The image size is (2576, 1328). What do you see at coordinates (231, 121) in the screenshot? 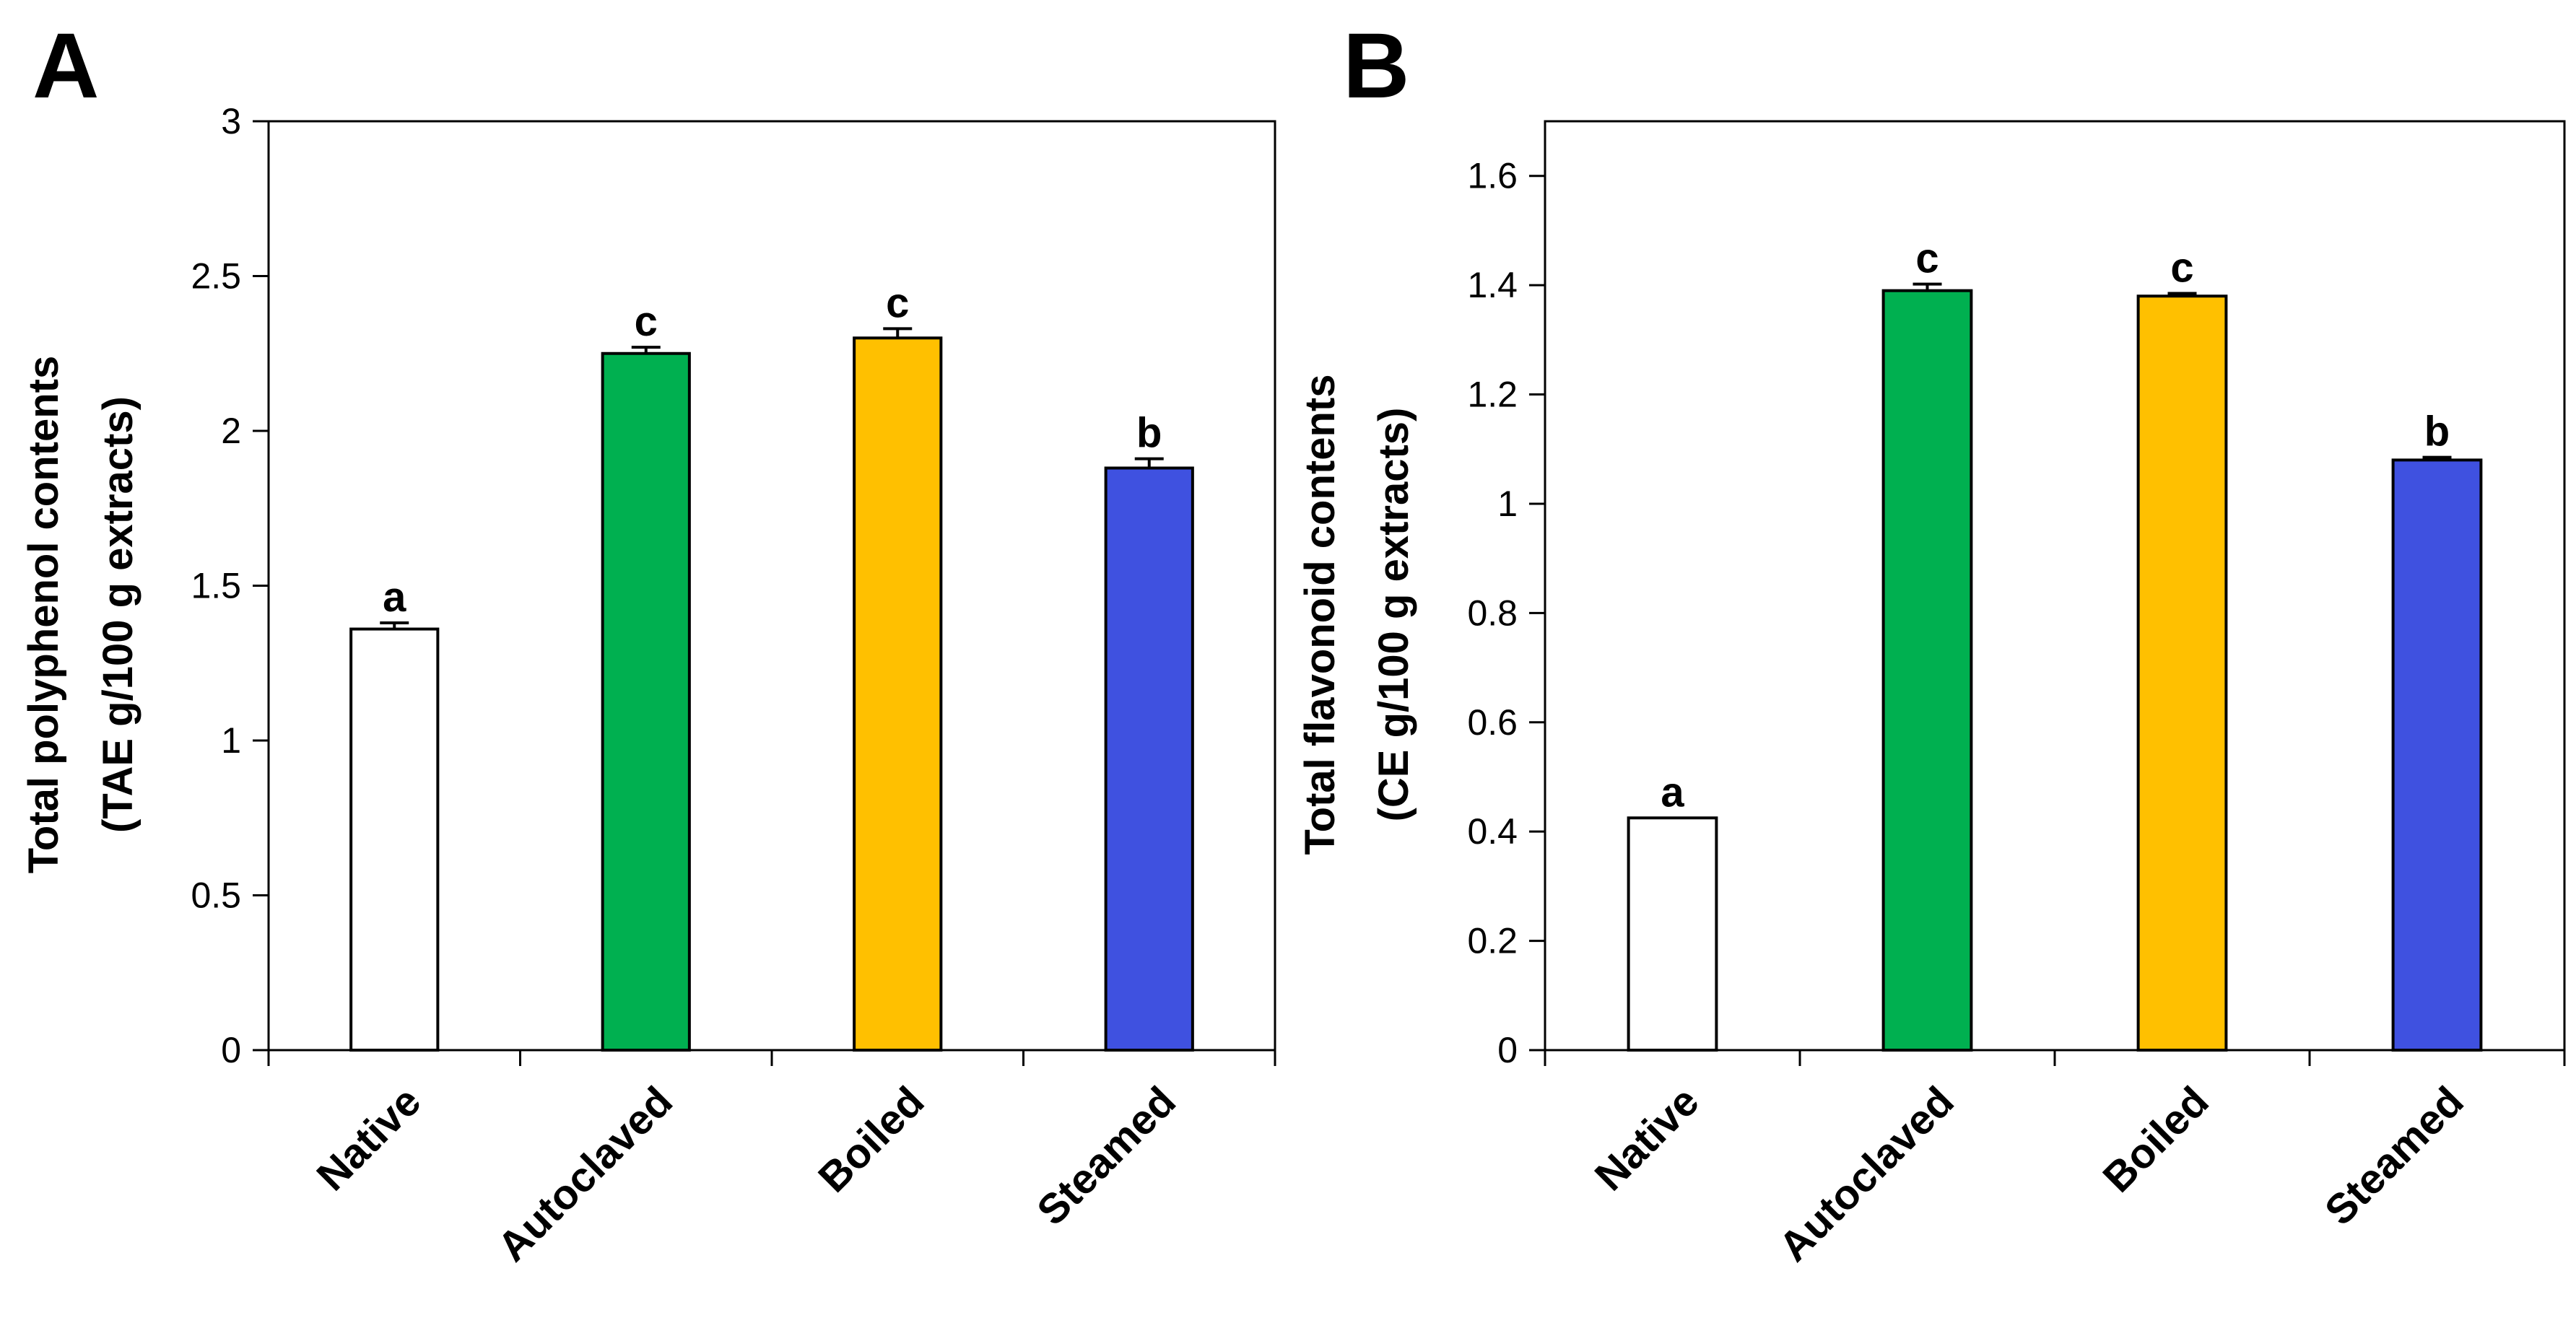
I see `y-tick-label: 3` at bounding box center [231, 121].